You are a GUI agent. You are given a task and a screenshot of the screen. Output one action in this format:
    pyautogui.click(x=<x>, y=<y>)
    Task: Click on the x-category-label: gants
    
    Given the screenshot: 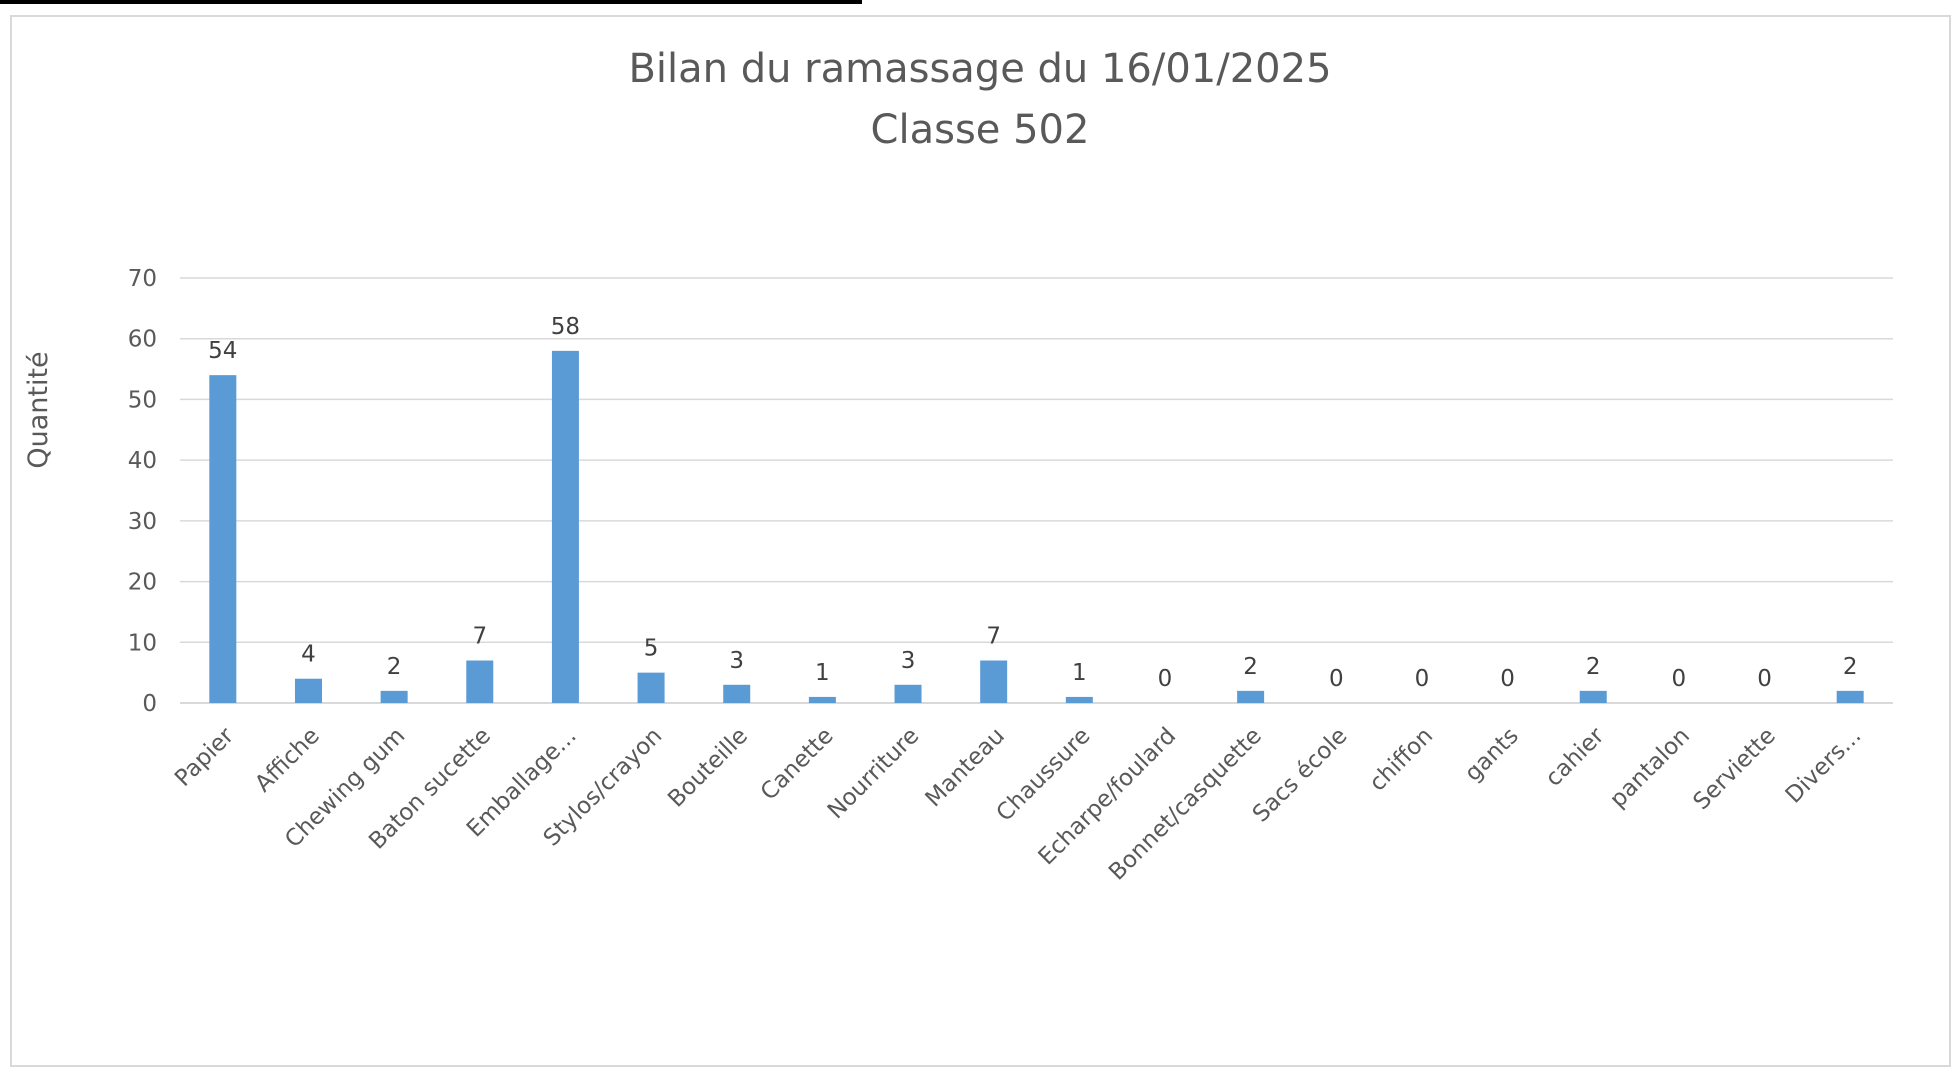 What is the action you would take?
    pyautogui.click(x=1492, y=755)
    